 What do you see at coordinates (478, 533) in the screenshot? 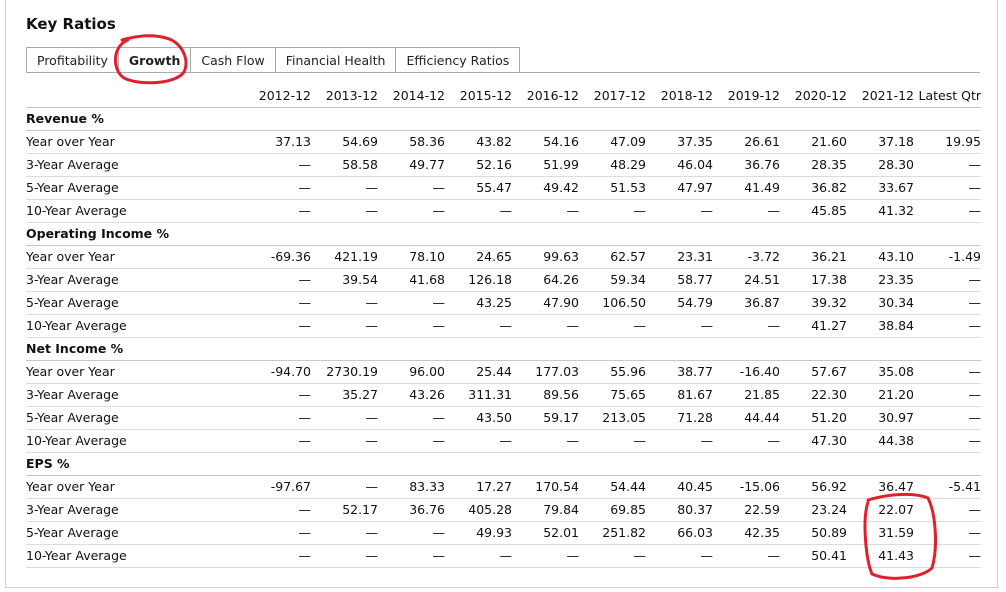
I see `value-cell: 49.93` at bounding box center [478, 533].